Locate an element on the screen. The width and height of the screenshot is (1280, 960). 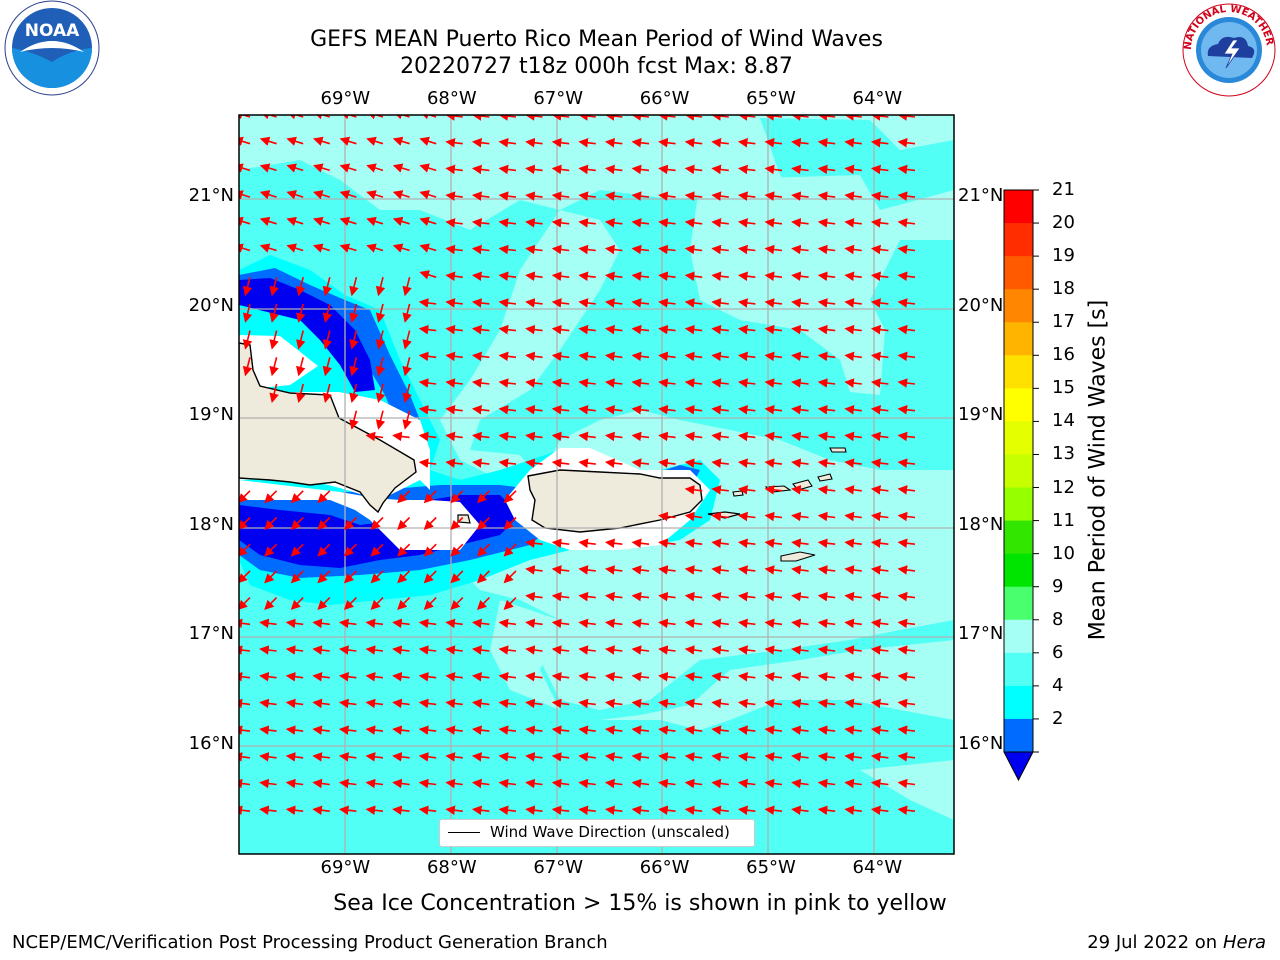
colorbar-tick-label: 18 is located at coordinates (1063, 289).